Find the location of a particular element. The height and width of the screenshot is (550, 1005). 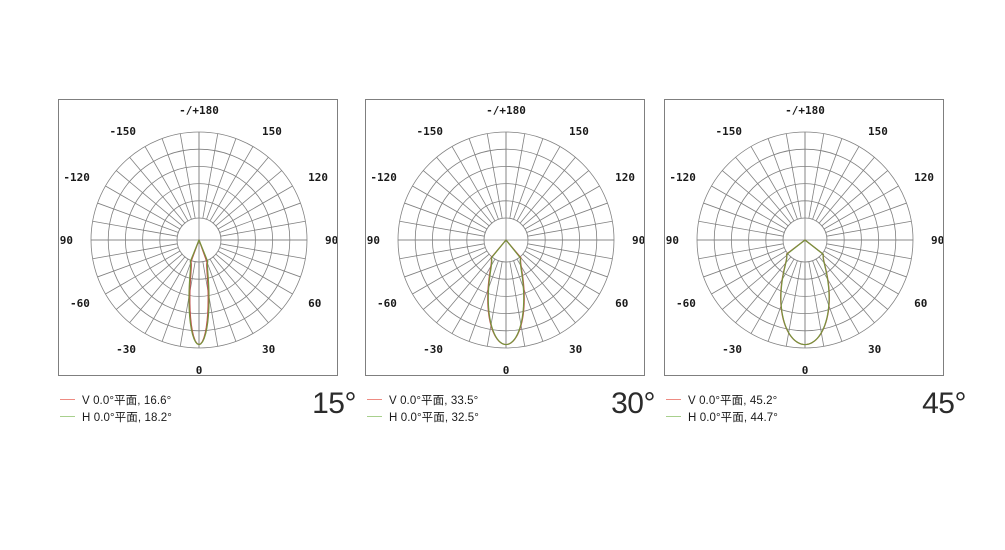

chart-legend: V 0.0°平面, 45.2° H 0.0°平面, 44.7° is located at coordinates (781, 408).